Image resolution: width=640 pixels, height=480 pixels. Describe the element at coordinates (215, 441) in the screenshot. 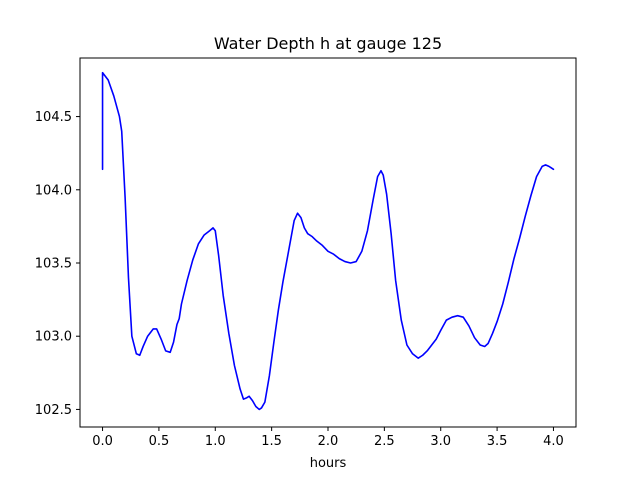

I see `x-tick-label: 1.0` at that location.